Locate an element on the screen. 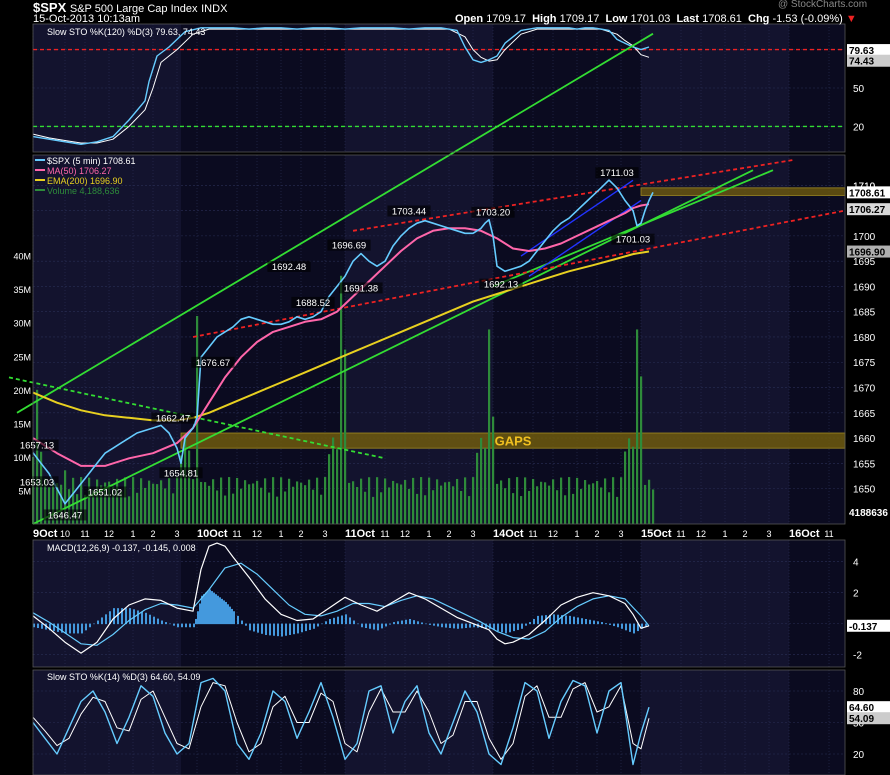 The image size is (890, 775). macd-legend: MACD(12,26,9) -0.137, -0.145, 0.008 is located at coordinates (121, 548).